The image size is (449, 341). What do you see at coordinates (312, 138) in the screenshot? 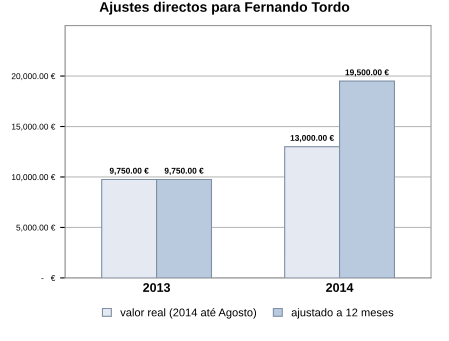
I see `data-label: 13,000.00 €` at bounding box center [312, 138].